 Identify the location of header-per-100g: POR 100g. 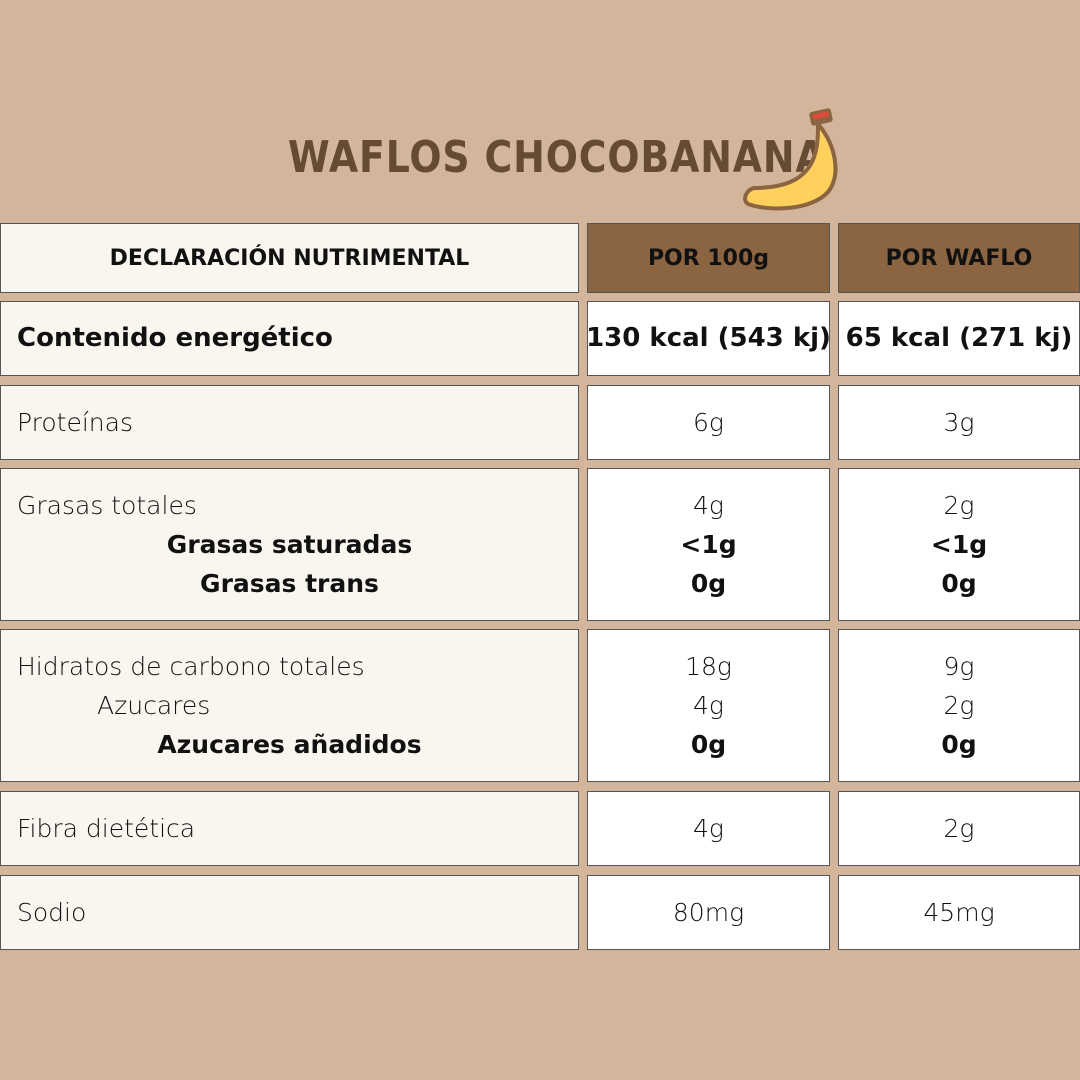
(708, 258).